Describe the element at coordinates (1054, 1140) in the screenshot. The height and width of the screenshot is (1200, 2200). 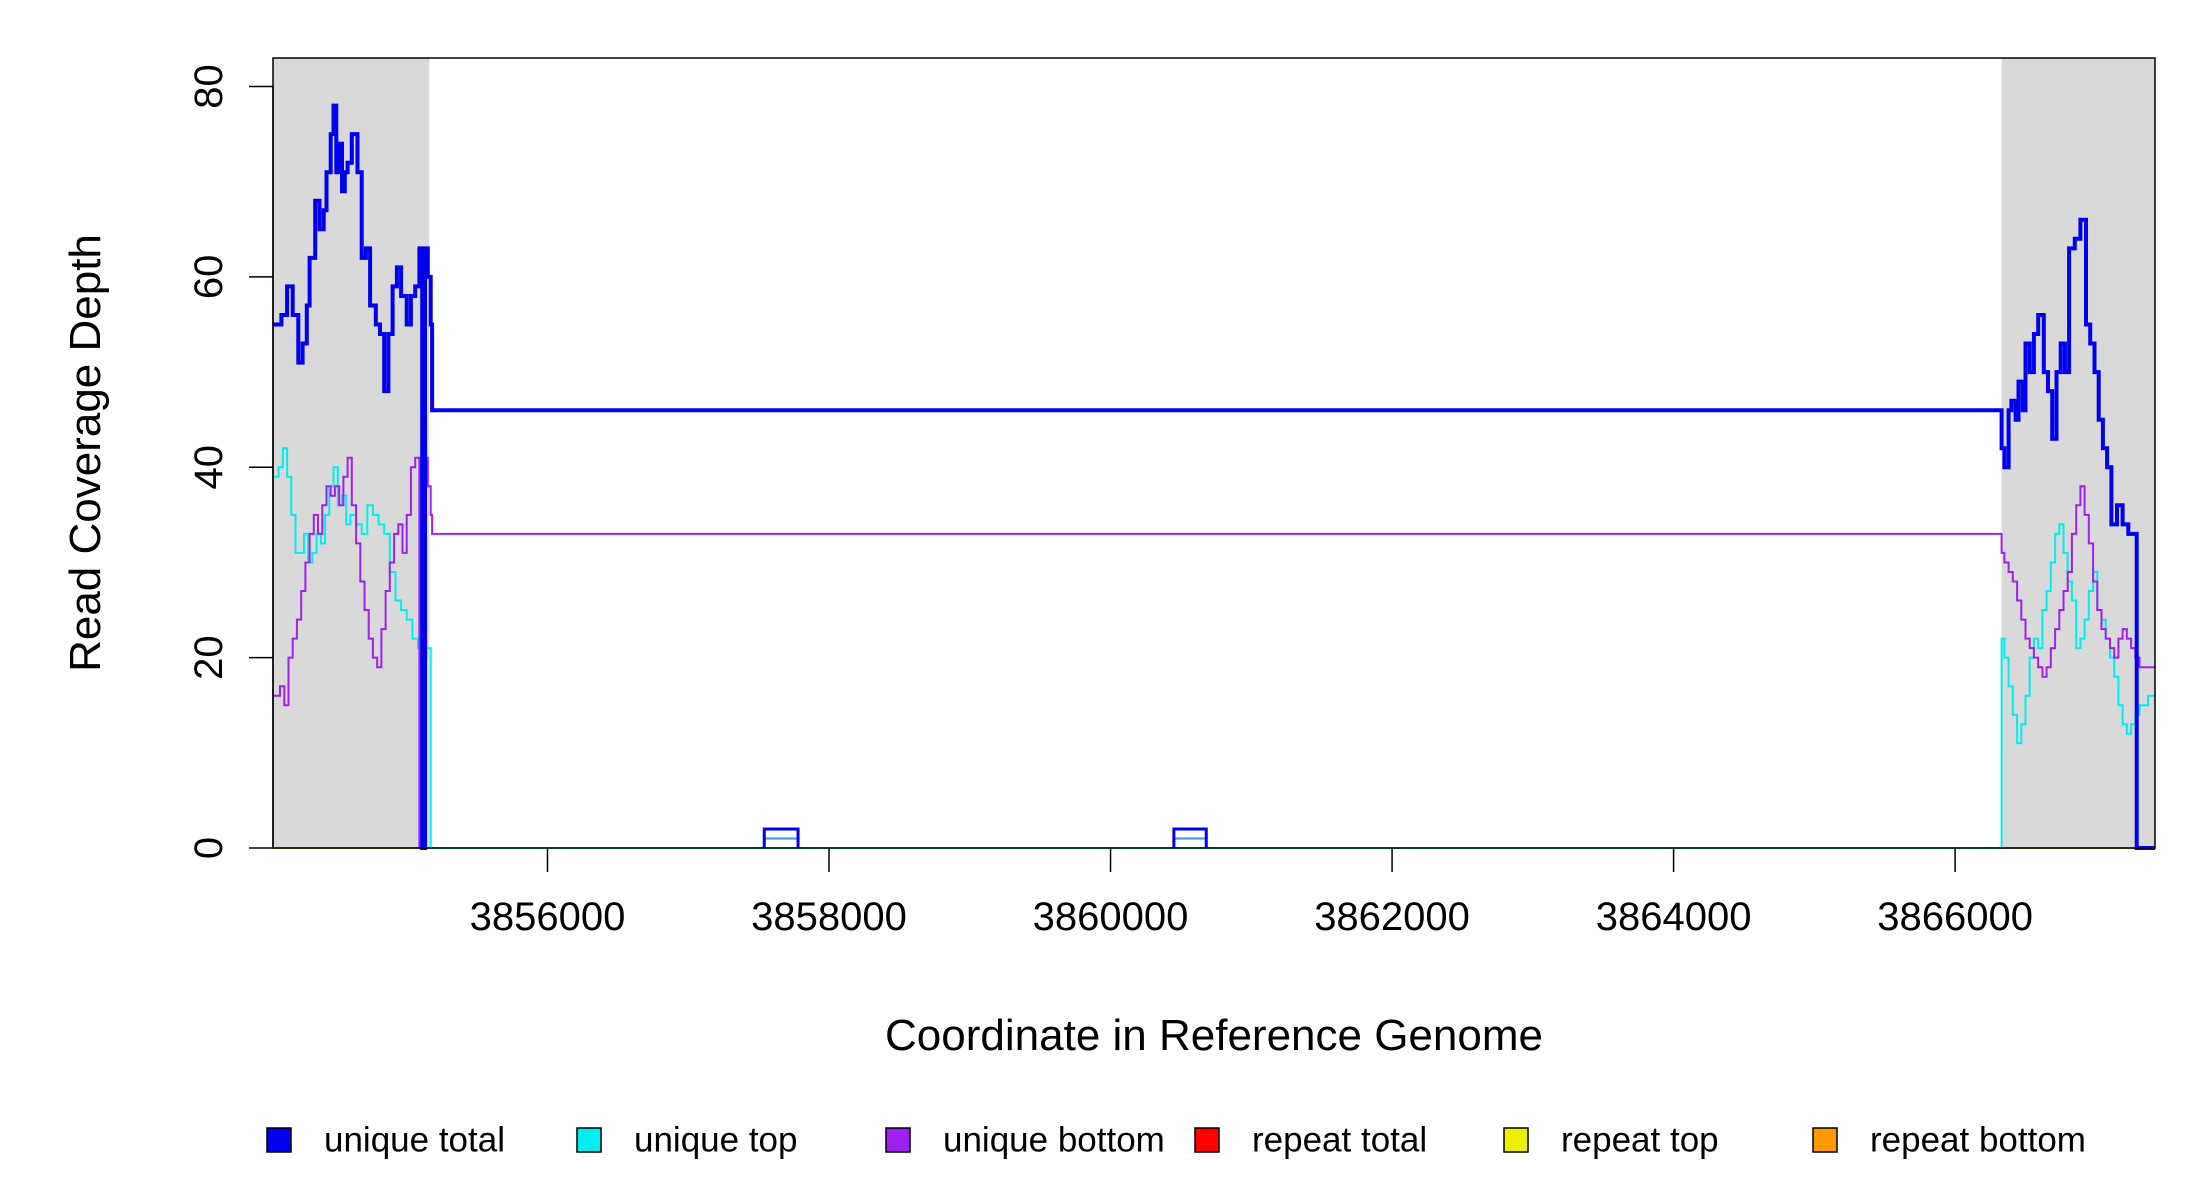
I see `legend-label-unique-bottom: unique bottom` at that location.